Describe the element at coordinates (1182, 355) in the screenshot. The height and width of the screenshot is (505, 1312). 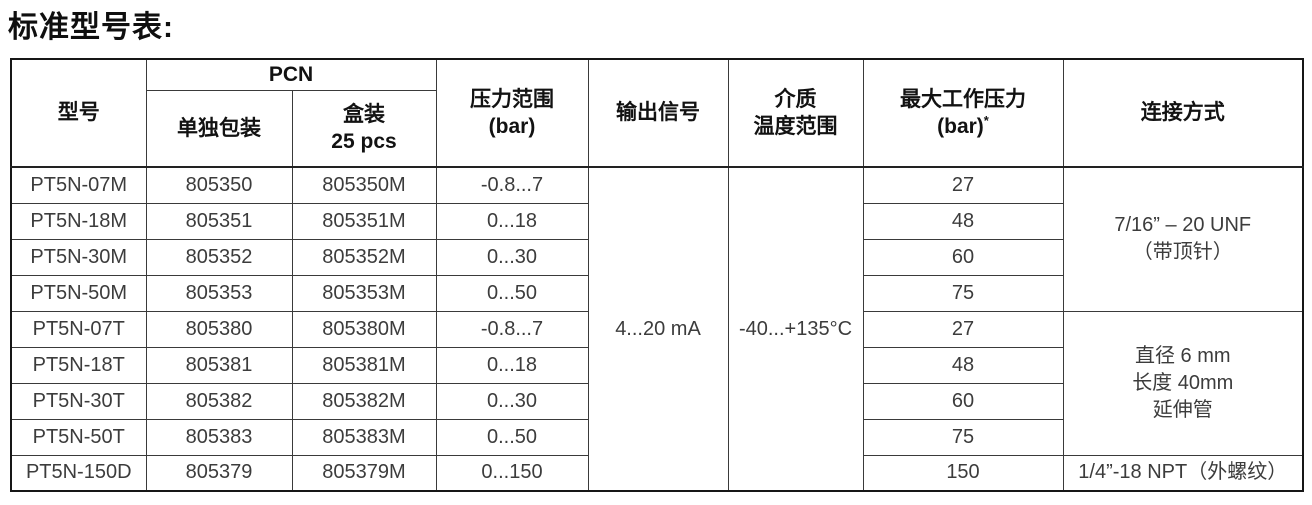
I see `connection-group-2-line1: 直径 6 mm` at that location.